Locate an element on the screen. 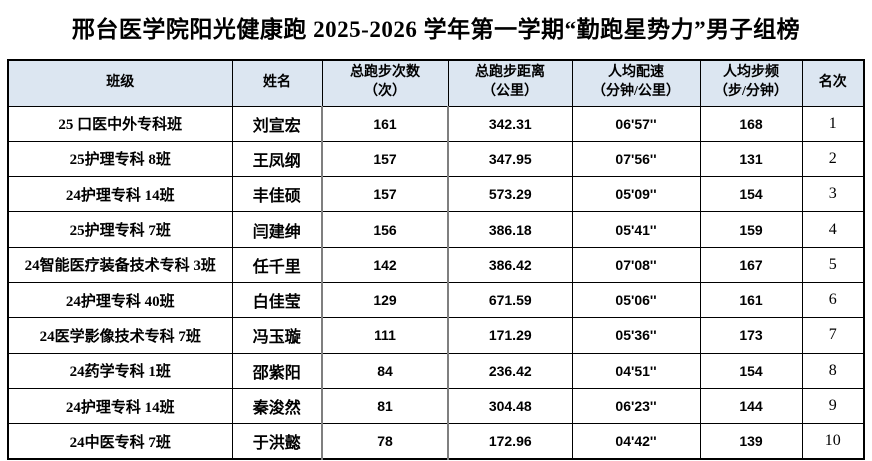 The width and height of the screenshot is (872, 461). cell-name: 于洪懿 is located at coordinates (277, 441).